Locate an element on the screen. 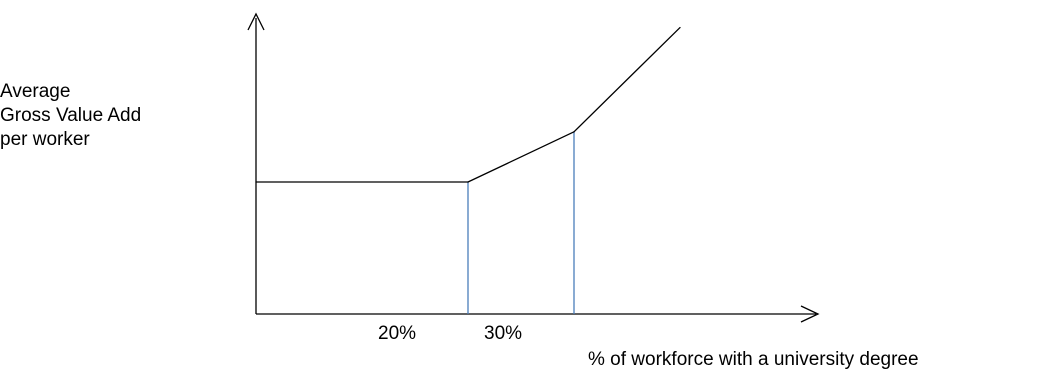 This screenshot has width=1063, height=380. reference-lines is located at coordinates (521, 222).